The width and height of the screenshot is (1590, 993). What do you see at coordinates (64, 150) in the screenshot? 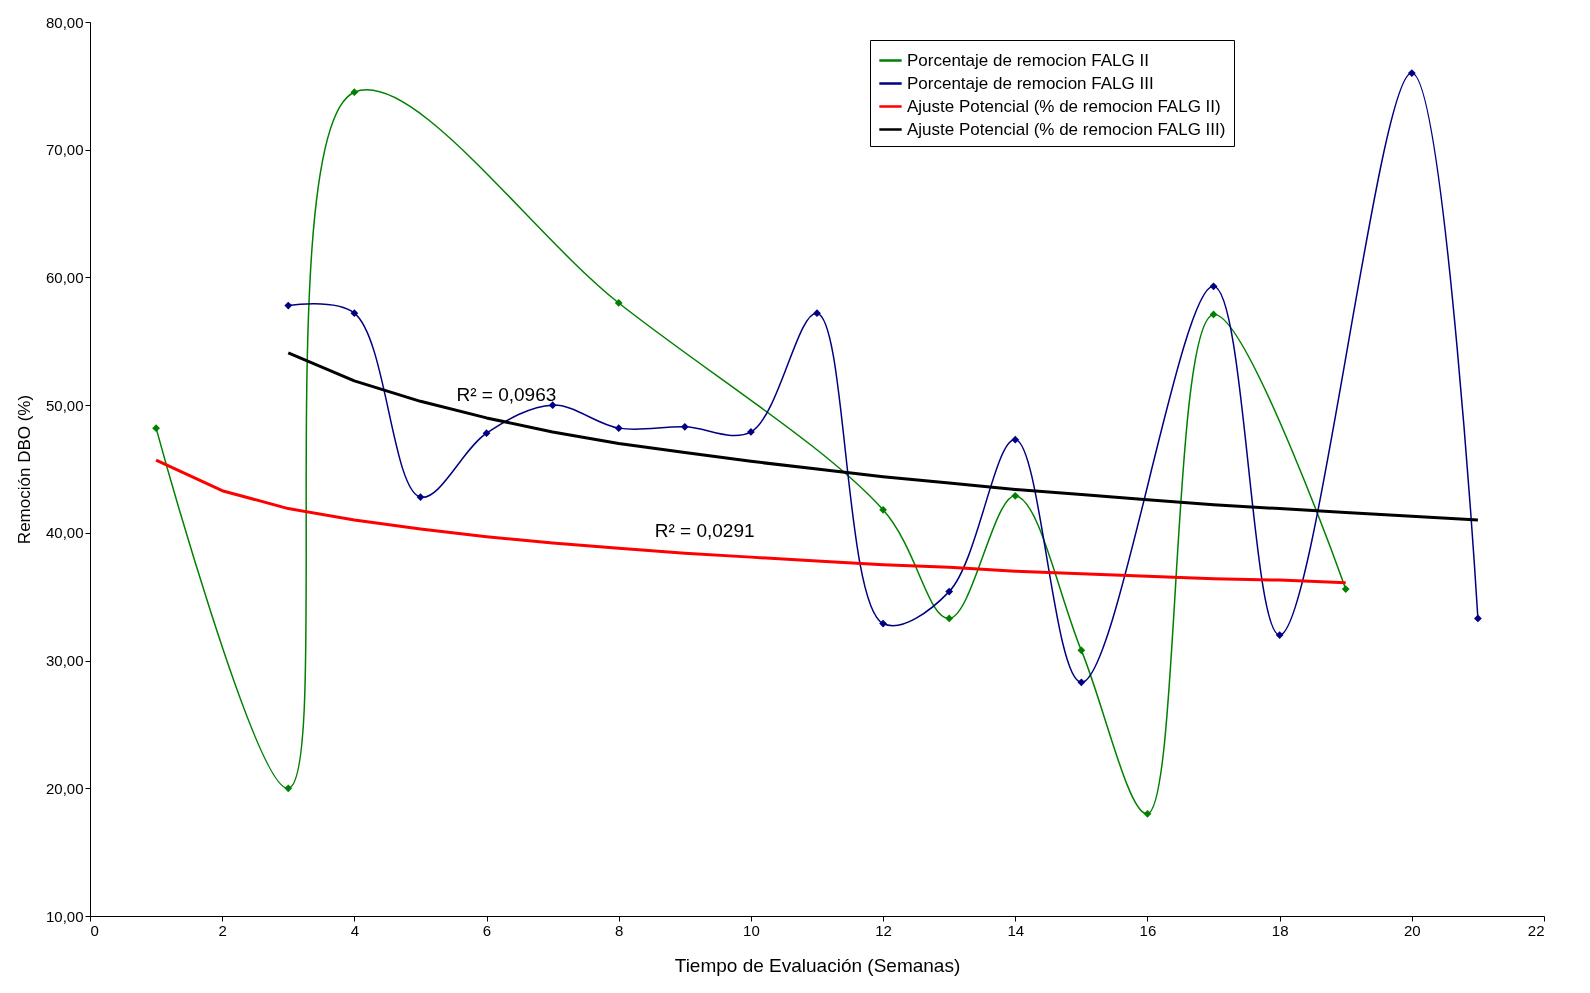
I see `y-tick-label: 70,00` at bounding box center [64, 150].